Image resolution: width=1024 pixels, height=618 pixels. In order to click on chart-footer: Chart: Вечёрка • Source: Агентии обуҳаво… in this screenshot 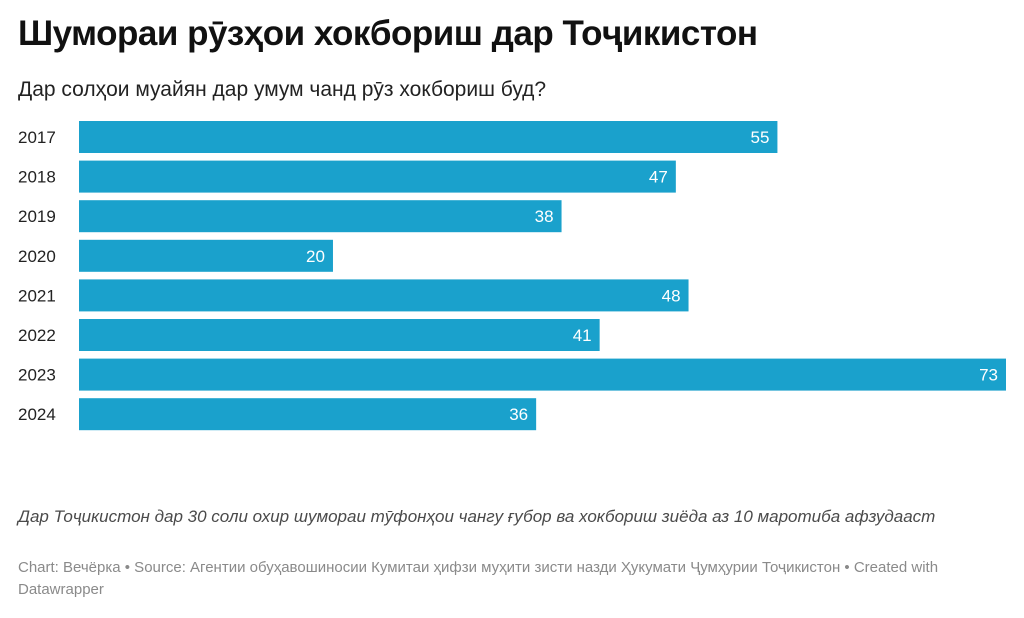, I will do `click(478, 578)`.